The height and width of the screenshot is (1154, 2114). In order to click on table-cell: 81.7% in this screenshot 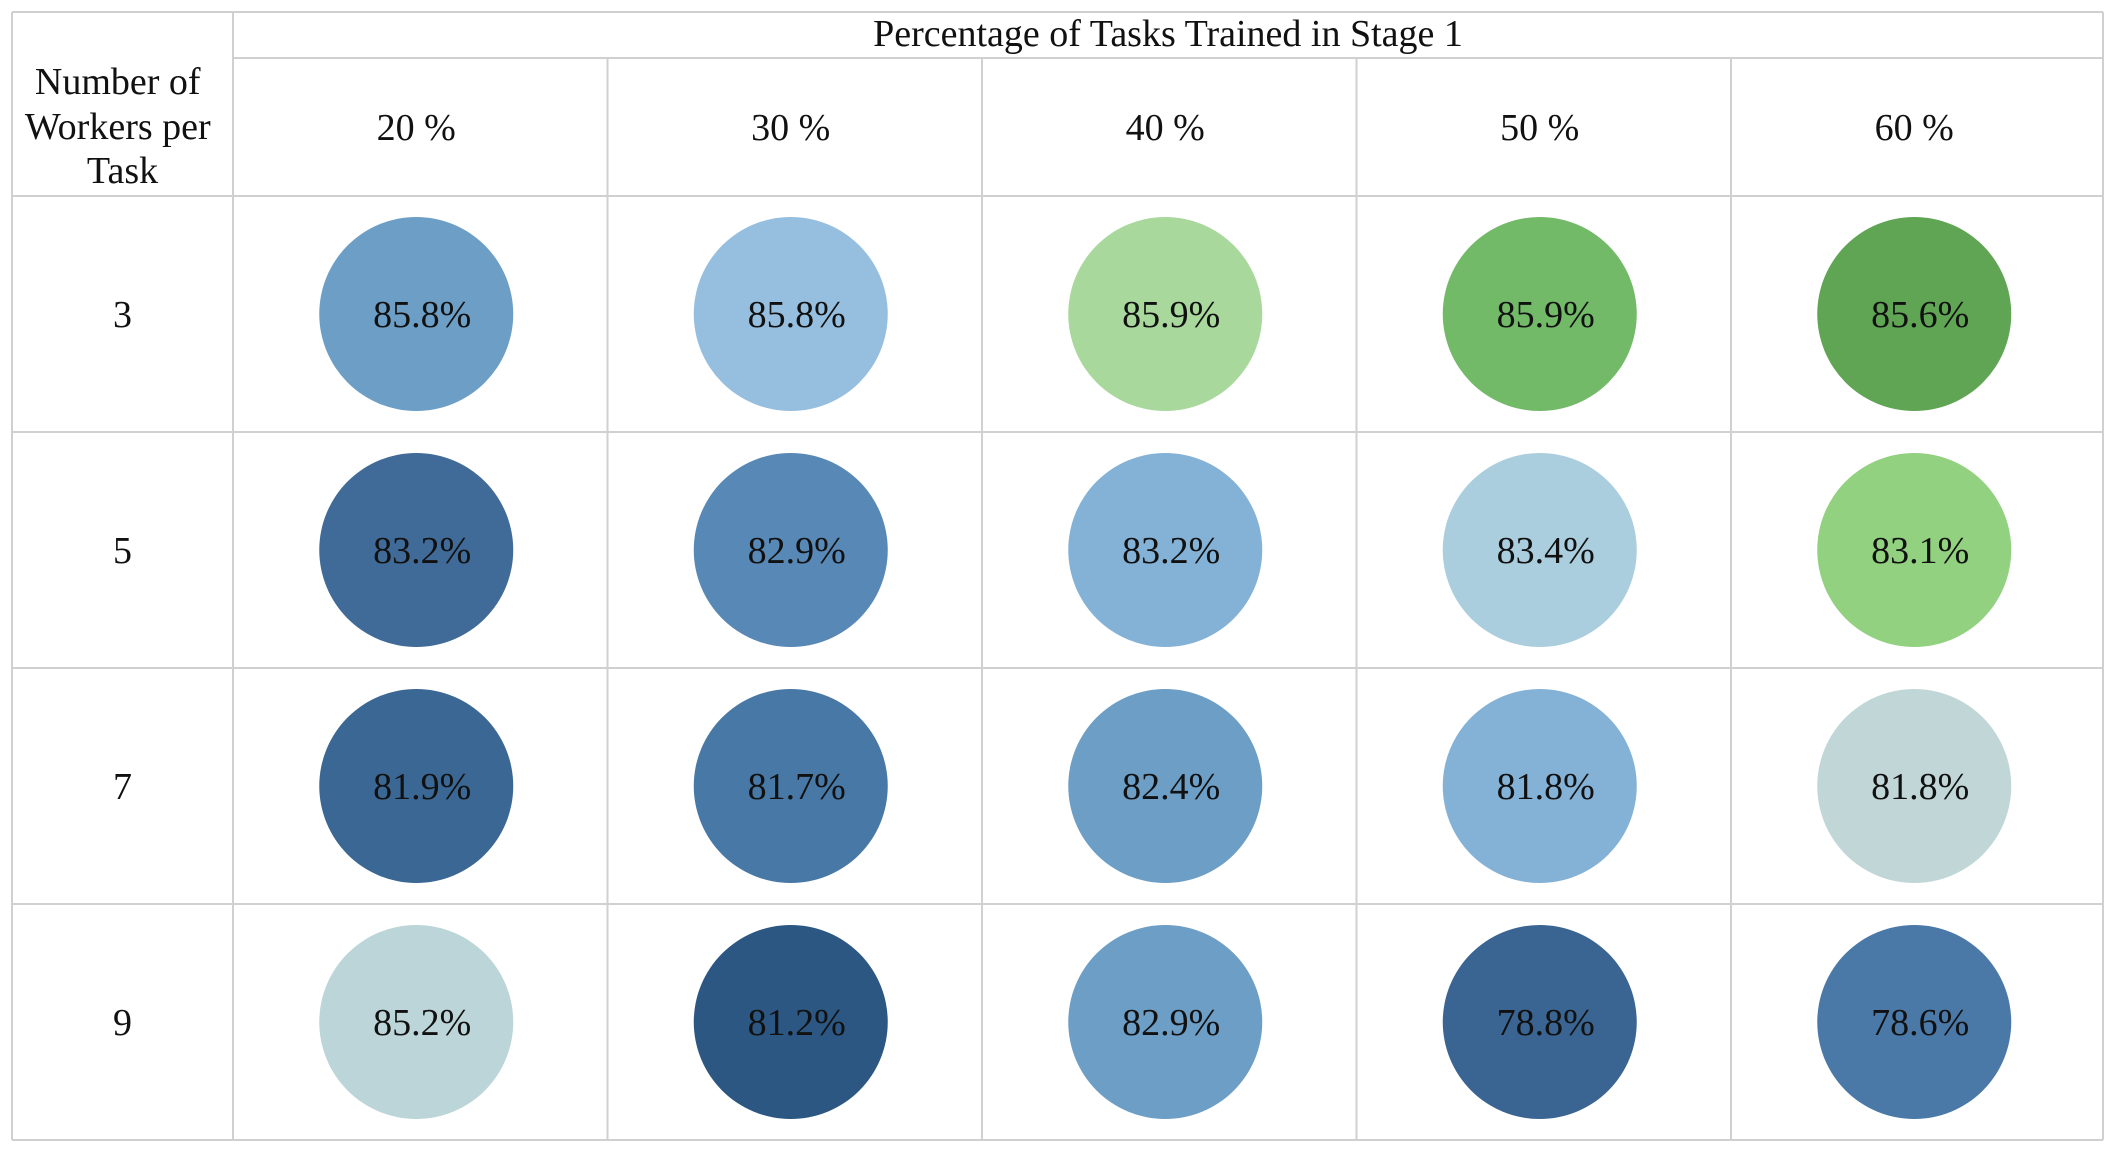, I will do `click(790, 786)`.